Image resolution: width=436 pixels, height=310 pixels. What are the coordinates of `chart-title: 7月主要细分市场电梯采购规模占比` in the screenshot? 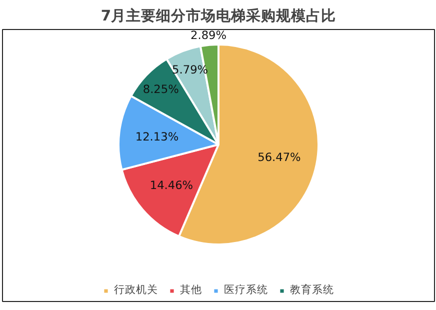 It's located at (218, 15).